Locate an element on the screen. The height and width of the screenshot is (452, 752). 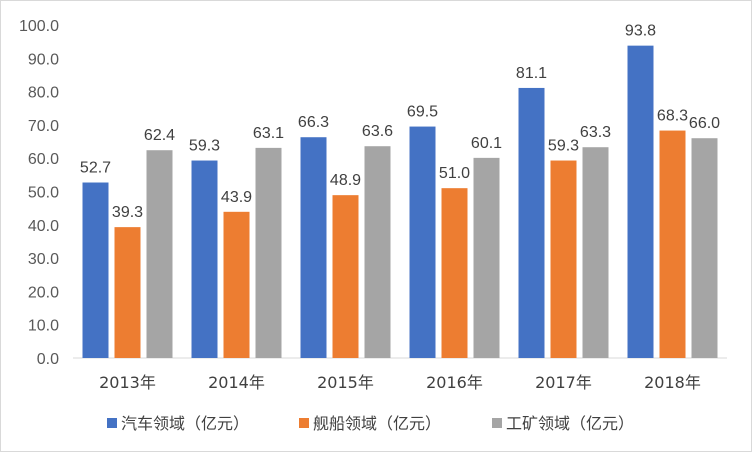
y-tick-label: 30.0 is located at coordinates (43, 259).